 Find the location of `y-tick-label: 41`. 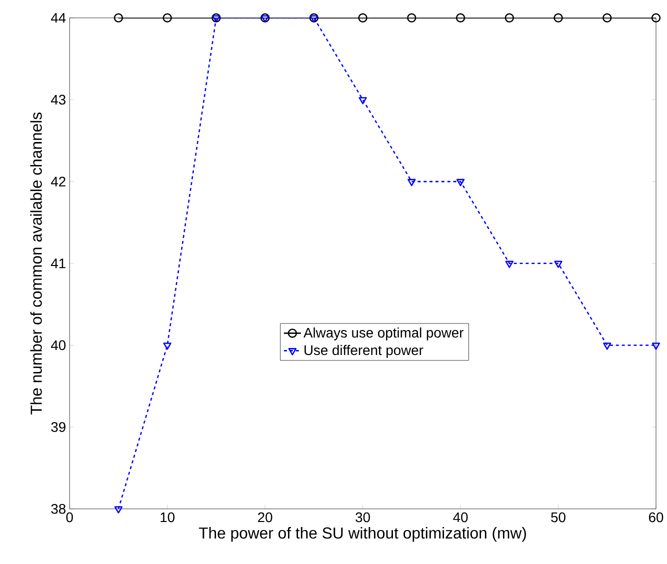

y-tick-label: 41 is located at coordinates (58, 263).